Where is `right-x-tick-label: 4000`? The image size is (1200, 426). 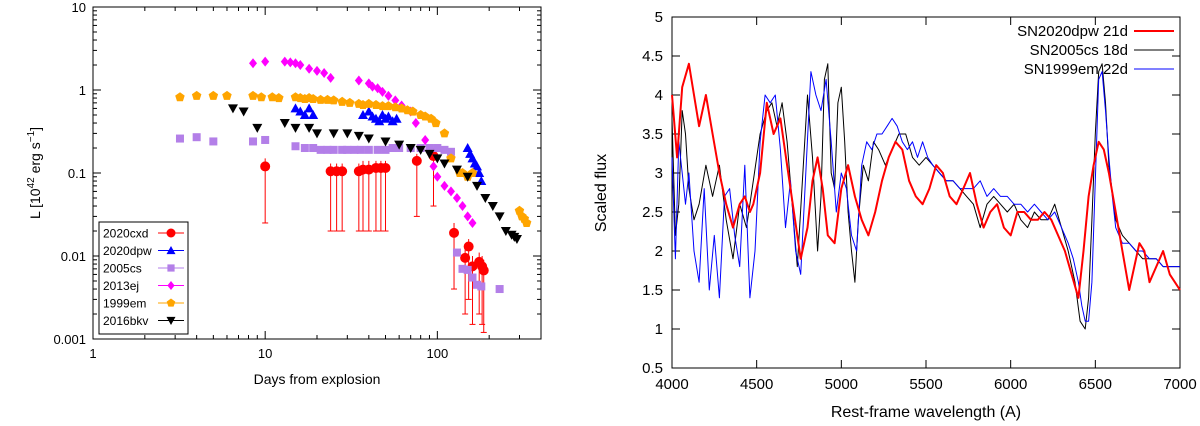 right-x-tick-label: 4000 is located at coordinates (671, 384).